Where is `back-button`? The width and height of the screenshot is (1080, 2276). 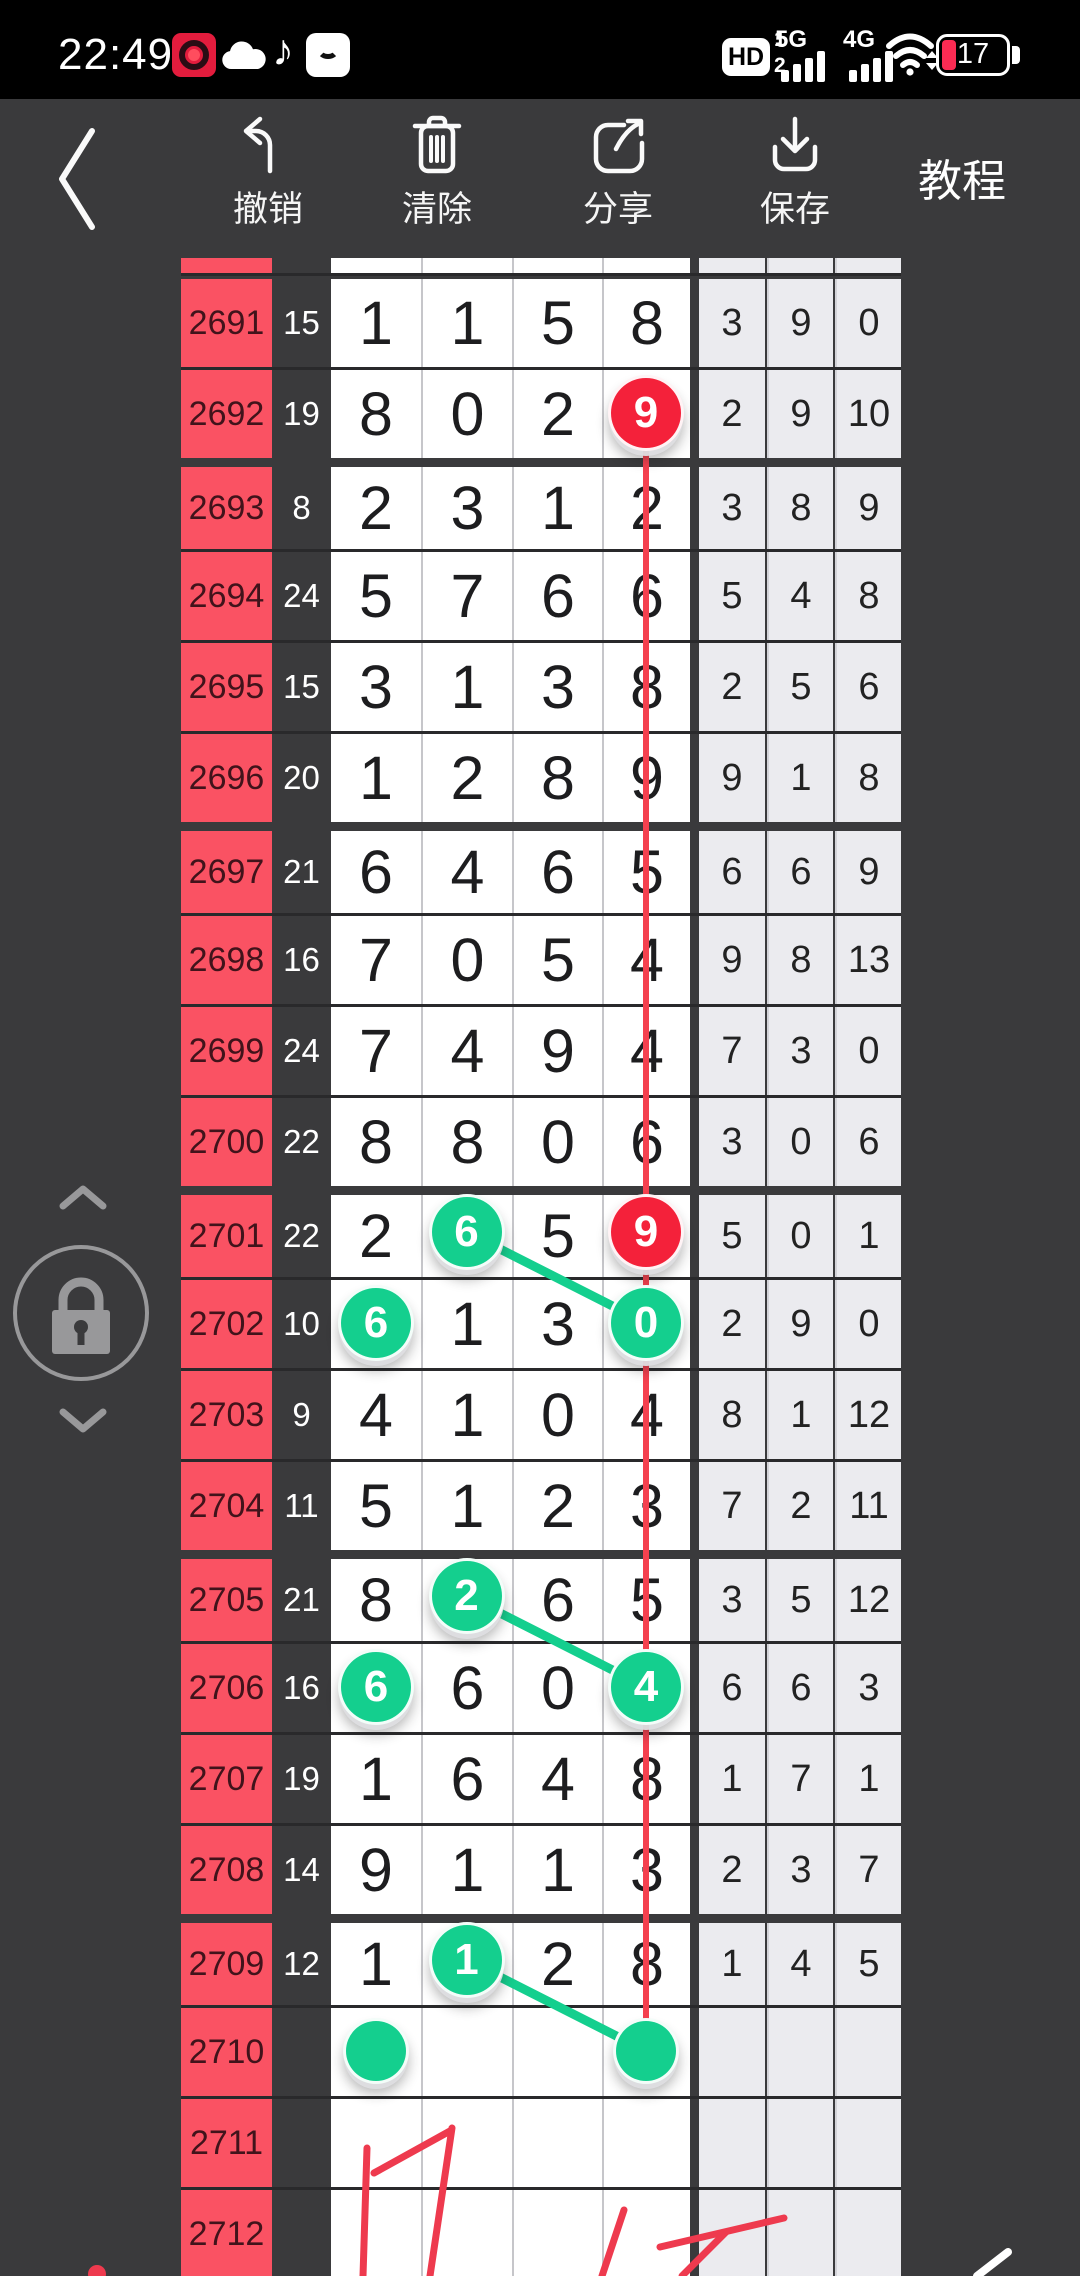 back-button is located at coordinates (78, 179).